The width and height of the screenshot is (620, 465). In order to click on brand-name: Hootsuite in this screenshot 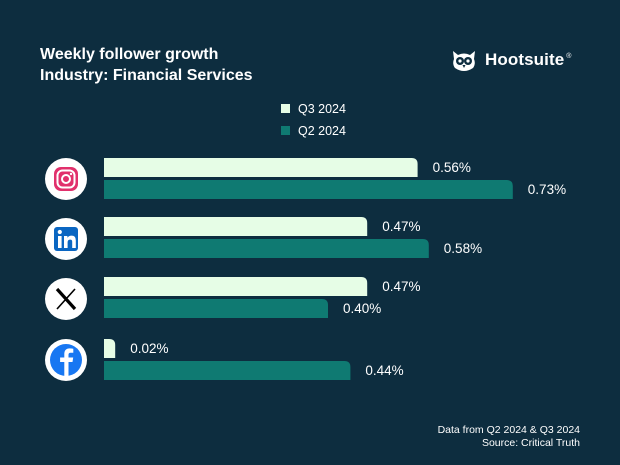, I will do `click(525, 59)`.